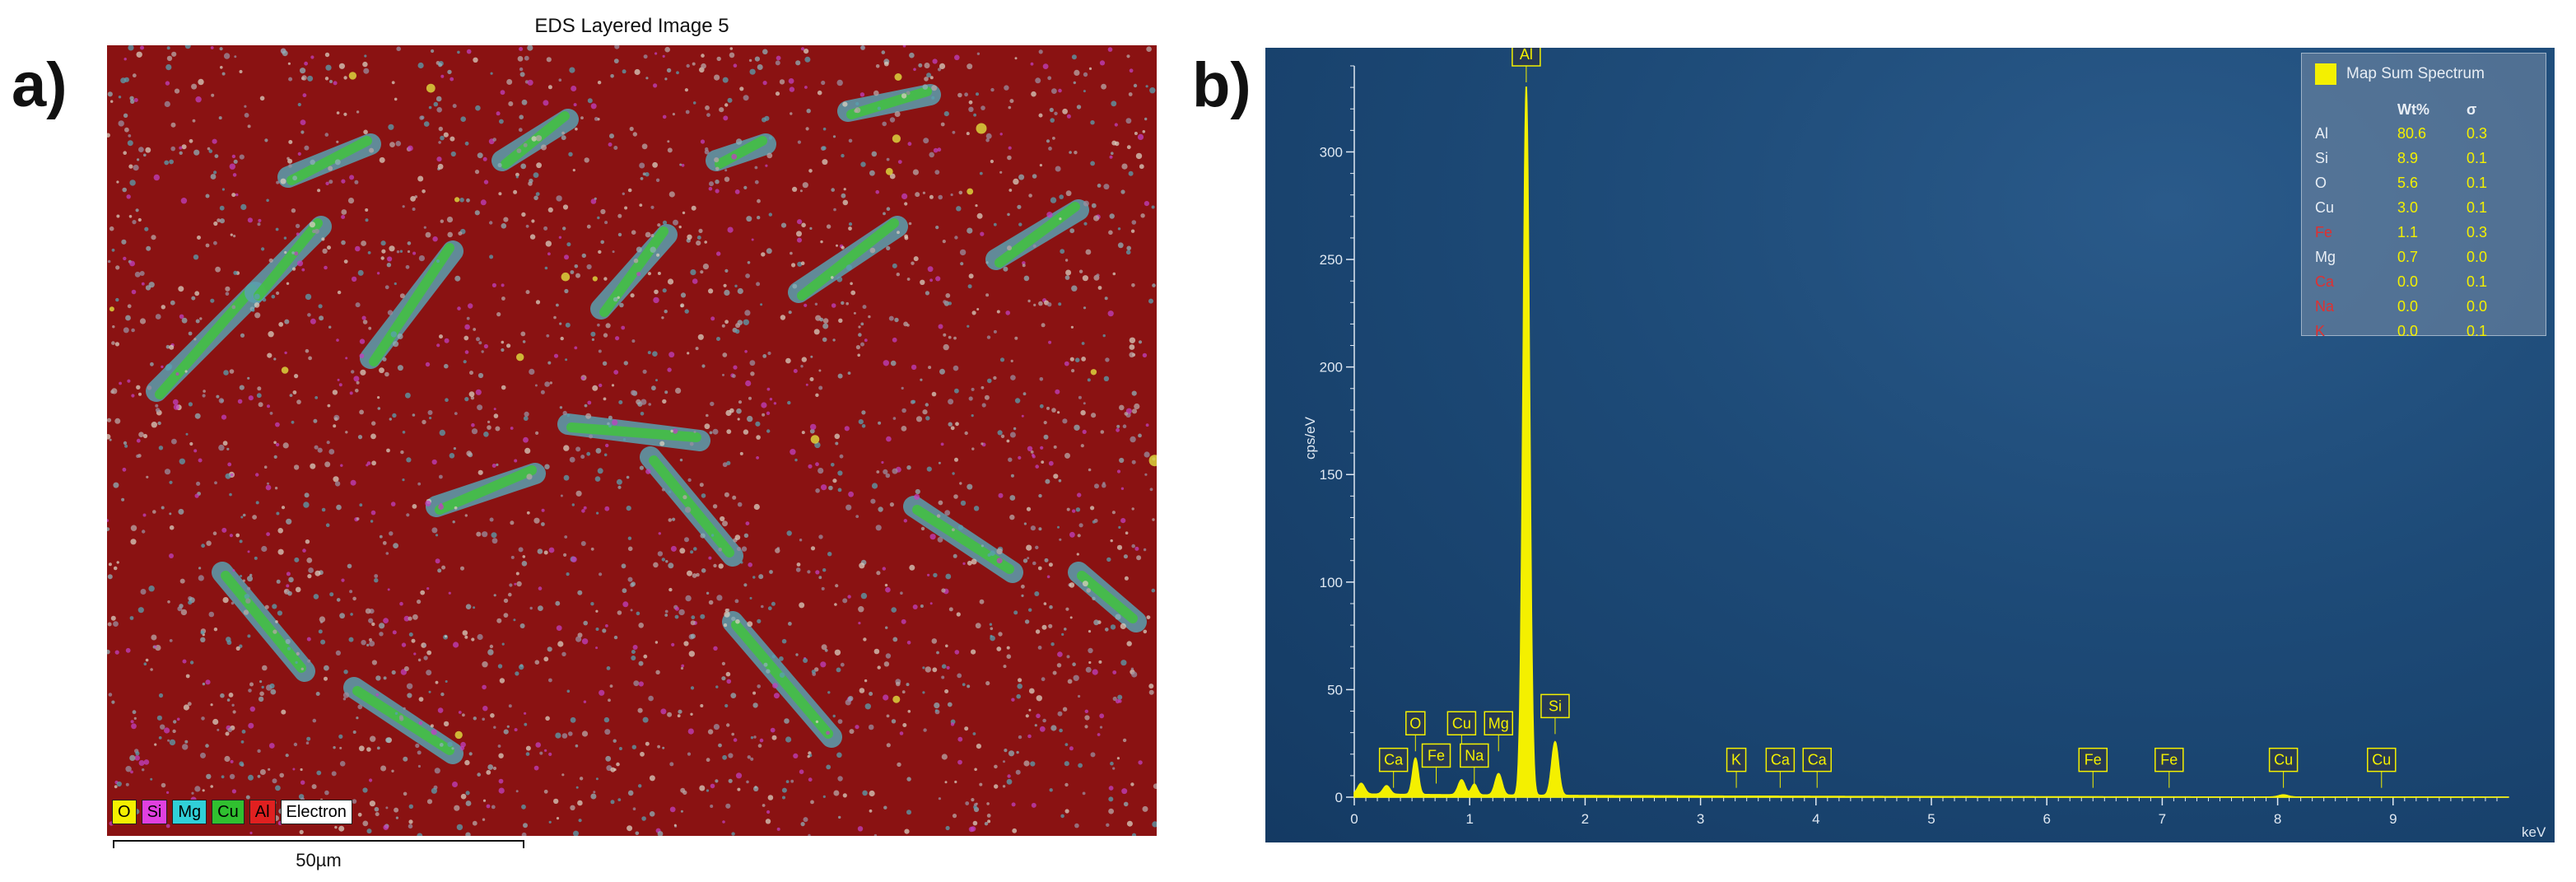 Image resolution: width=2576 pixels, height=882 pixels. What do you see at coordinates (1335, 690) in the screenshot?
I see `y-tick-label: 50` at bounding box center [1335, 690].